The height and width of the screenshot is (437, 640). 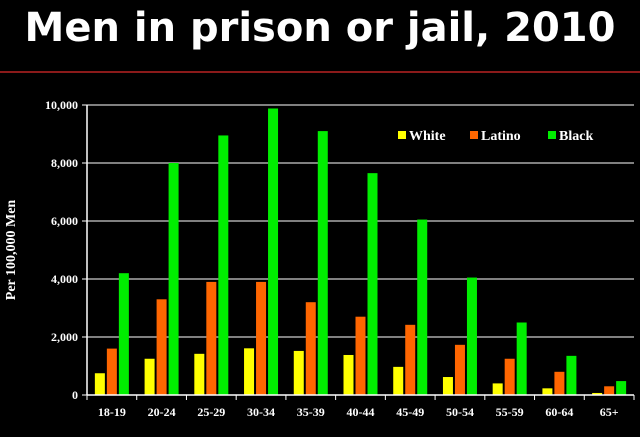 What do you see at coordinates (621, 388) in the screenshot?
I see `bar-black-65+` at bounding box center [621, 388].